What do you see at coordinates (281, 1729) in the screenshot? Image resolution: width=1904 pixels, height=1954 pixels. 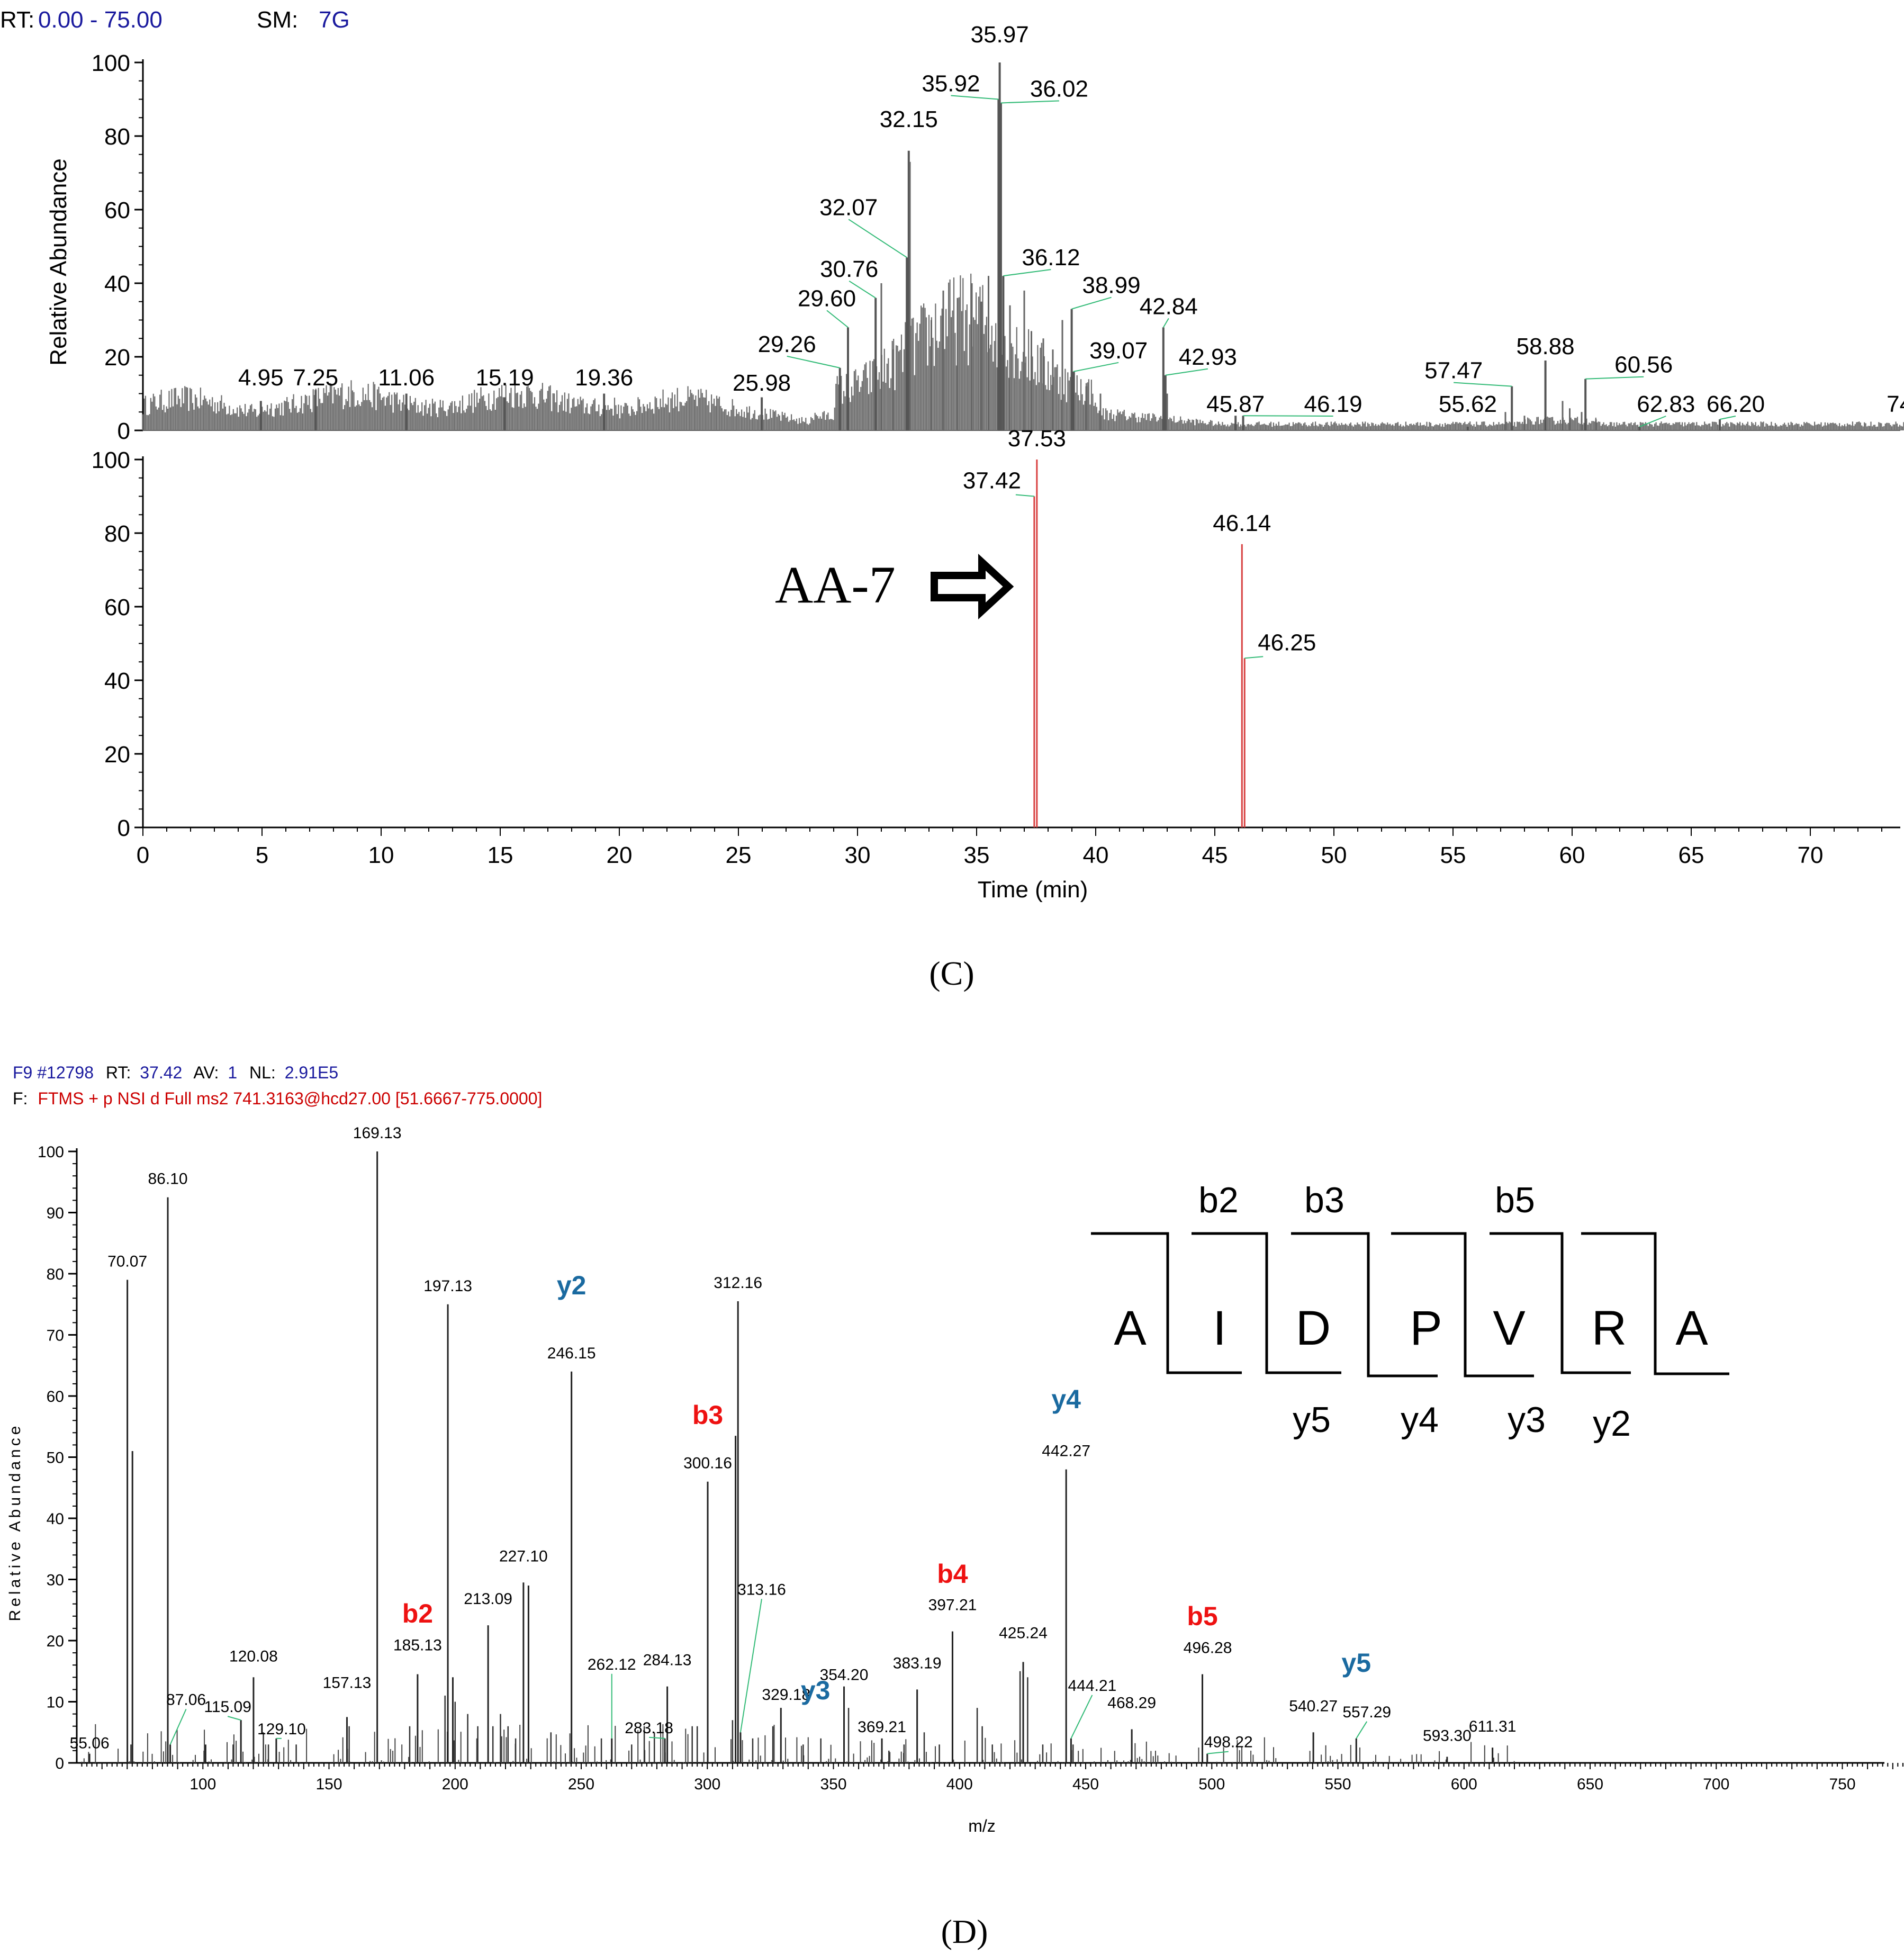 I see `ms-peak-label: 129.10` at bounding box center [281, 1729].